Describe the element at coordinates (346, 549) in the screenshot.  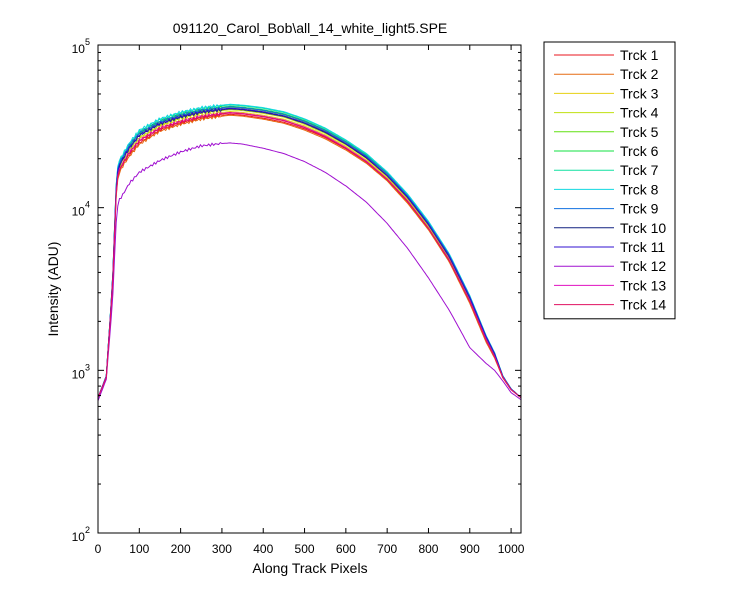
I see `x-tick-label: 600` at that location.